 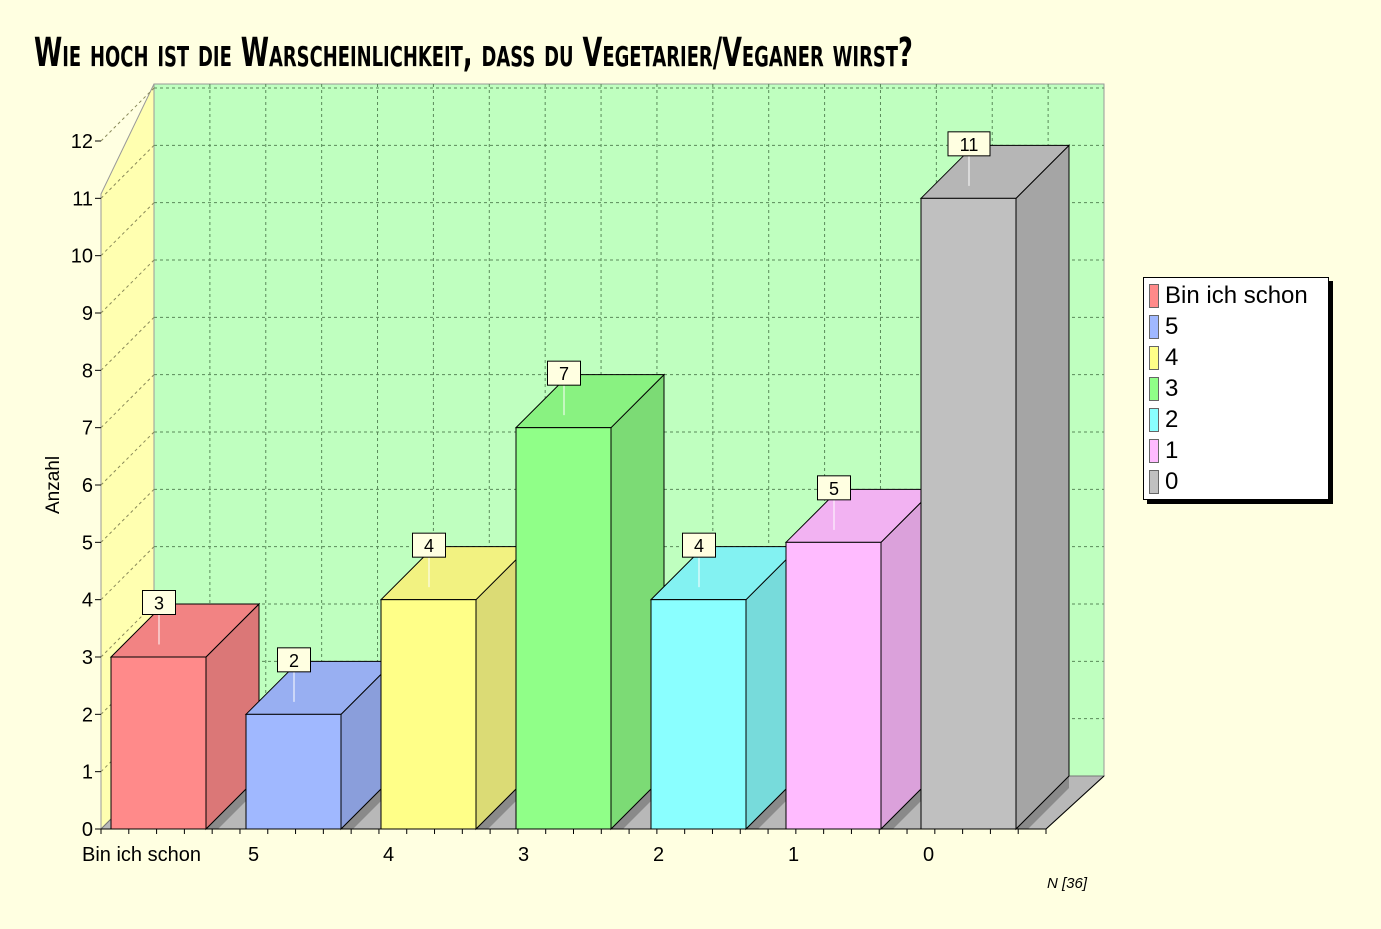 What do you see at coordinates (82, 257) in the screenshot?
I see `y-tick-label: 10` at bounding box center [82, 257].